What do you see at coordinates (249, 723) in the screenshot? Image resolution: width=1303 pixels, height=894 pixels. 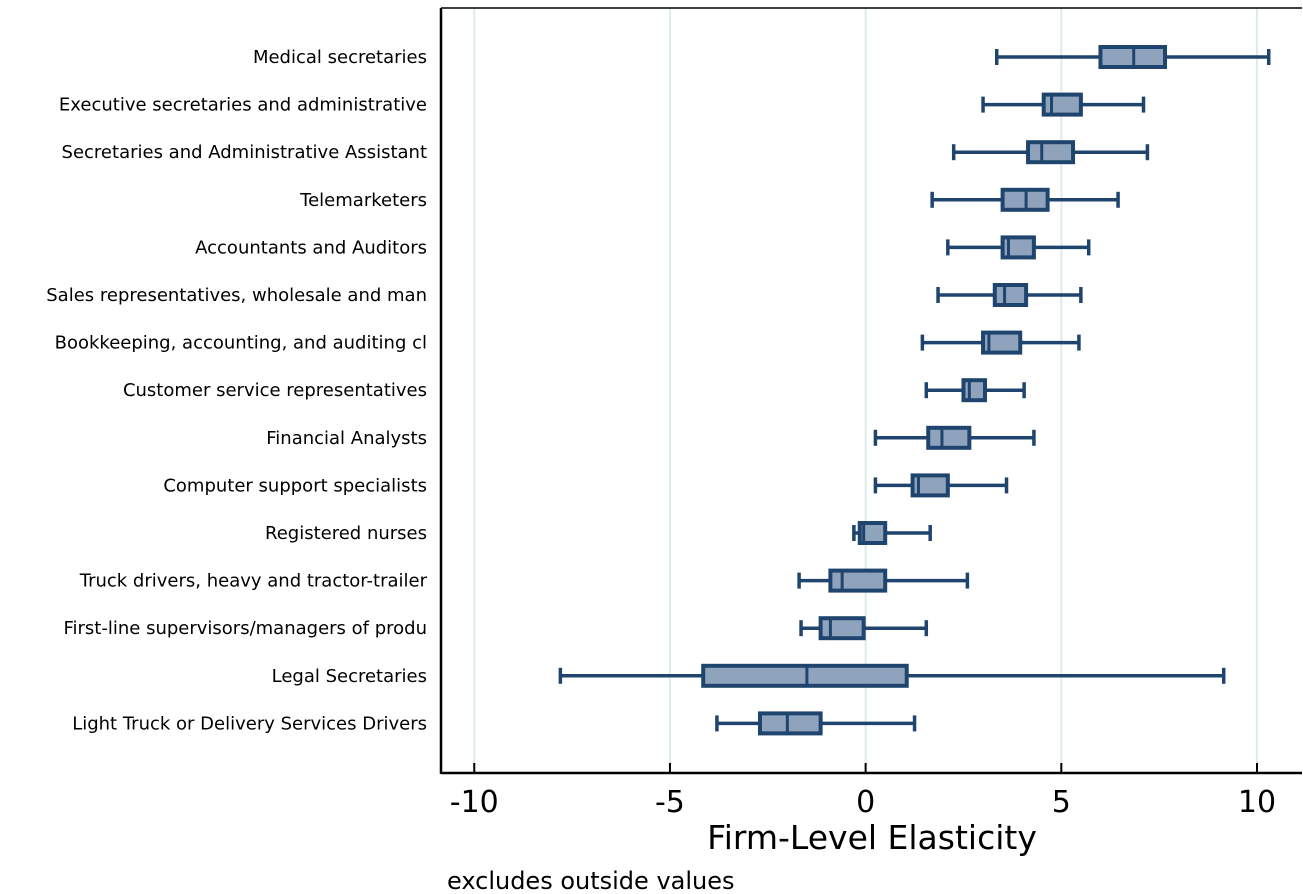 I see `category-label: Light Truck or Delivery Services Drivers` at bounding box center [249, 723].